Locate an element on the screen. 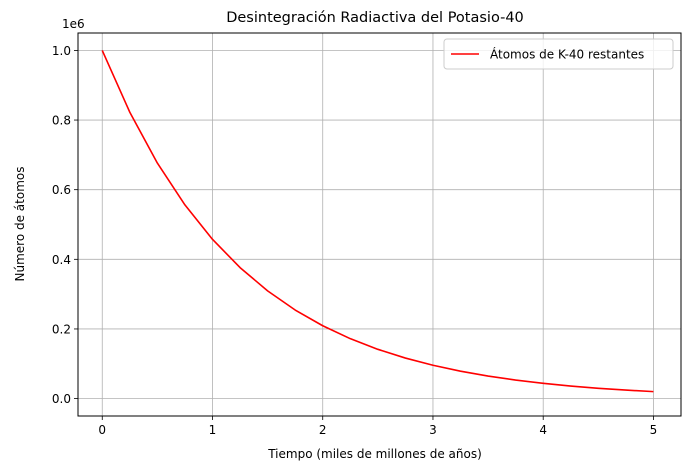 This screenshot has height=471, width=691. x-tick-label: 1 is located at coordinates (213, 430).